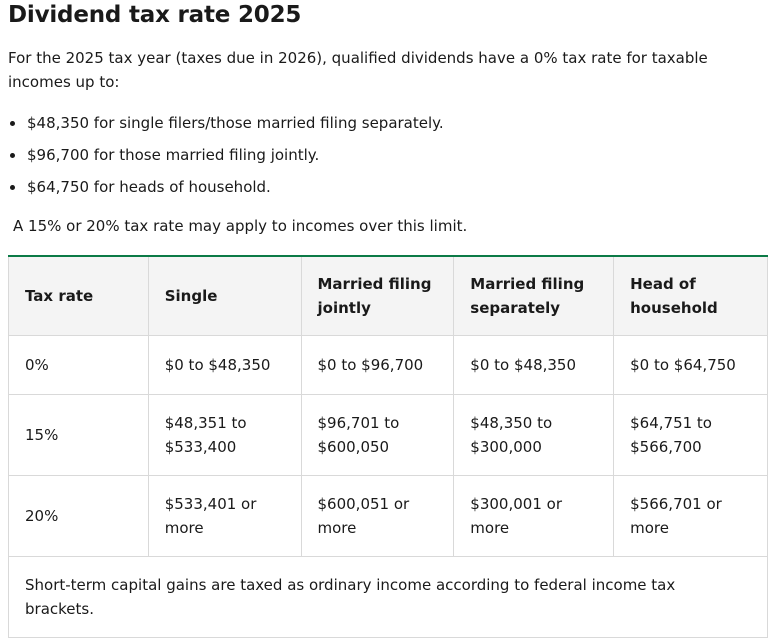 Image resolution: width=781 pixels, height=641 pixels. Describe the element at coordinates (78, 515) in the screenshot. I see `cell-tax-rate: 20%` at that location.